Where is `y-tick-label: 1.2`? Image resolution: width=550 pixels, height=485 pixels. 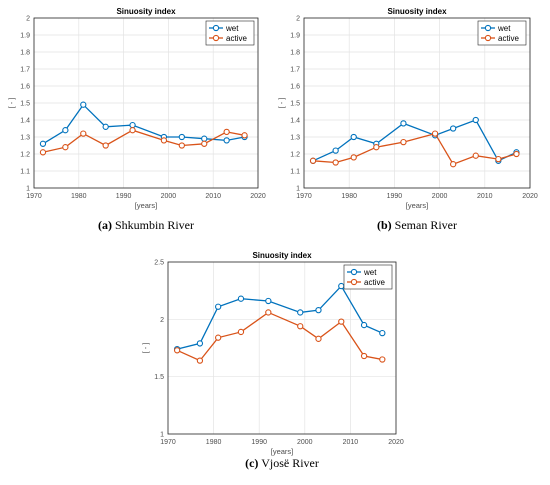 y-tick-label: 1.2 is located at coordinates (25, 155).